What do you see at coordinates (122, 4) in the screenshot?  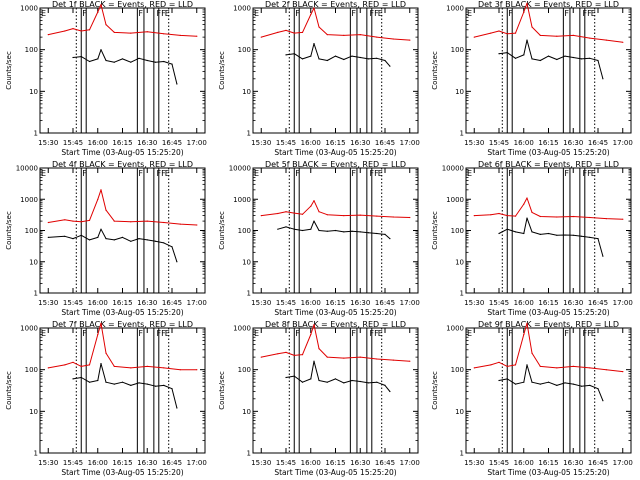 I see `chart-title: Det 1f BLACK = Events, RED = LLD` at bounding box center [122, 4].